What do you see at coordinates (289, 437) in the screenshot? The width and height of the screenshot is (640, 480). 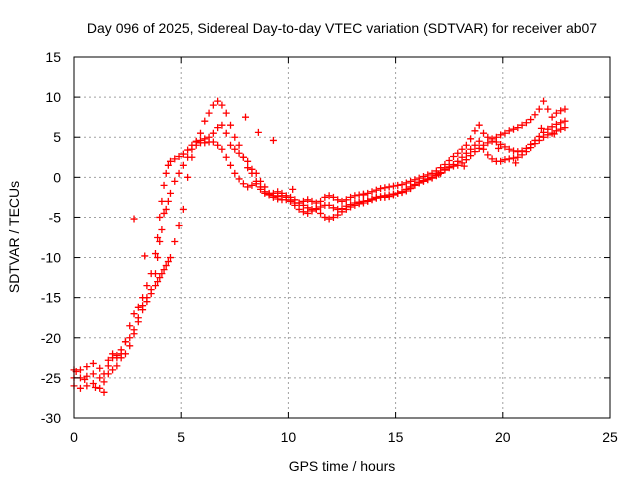 I see `x-tick-label: 10` at bounding box center [289, 437].